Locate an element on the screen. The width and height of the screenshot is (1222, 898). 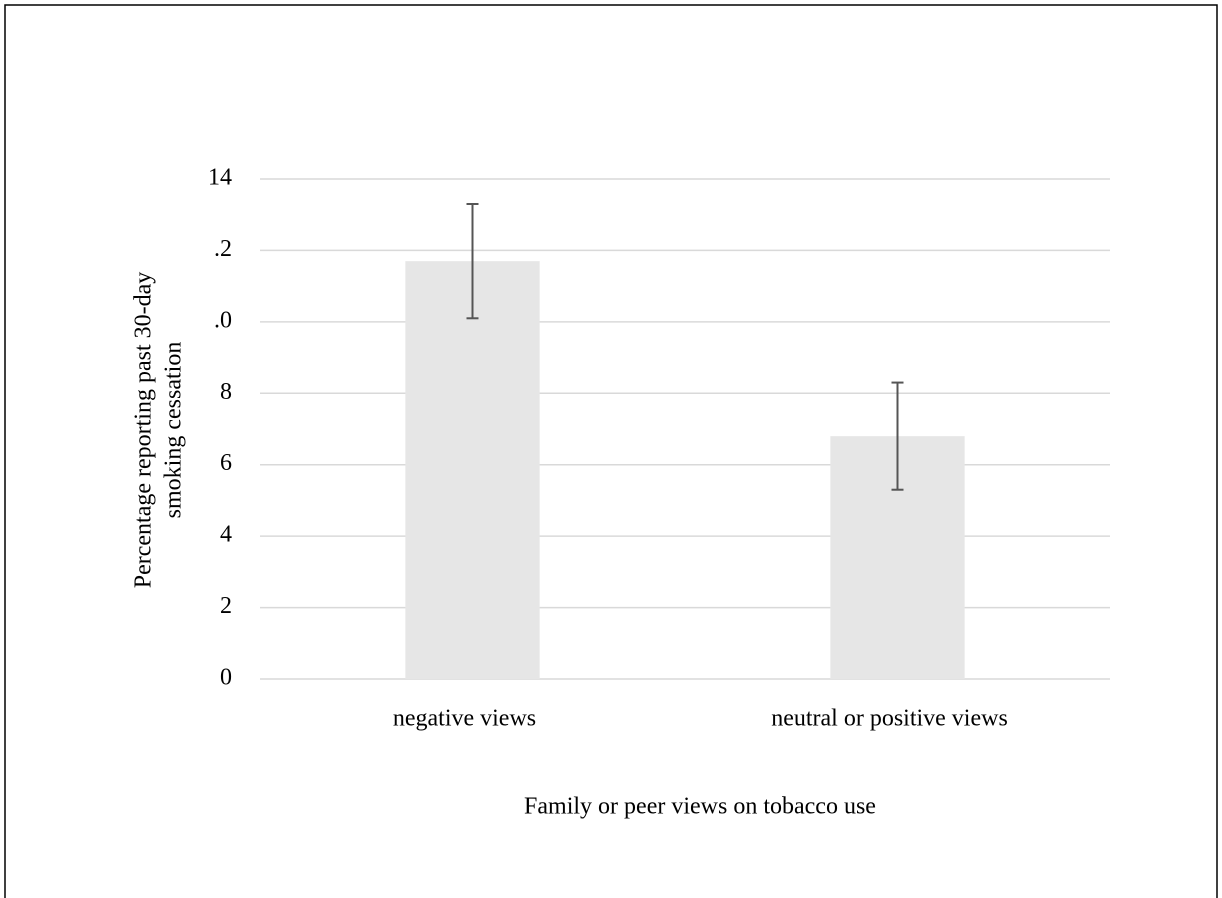
bar is located at coordinates (472, 470).